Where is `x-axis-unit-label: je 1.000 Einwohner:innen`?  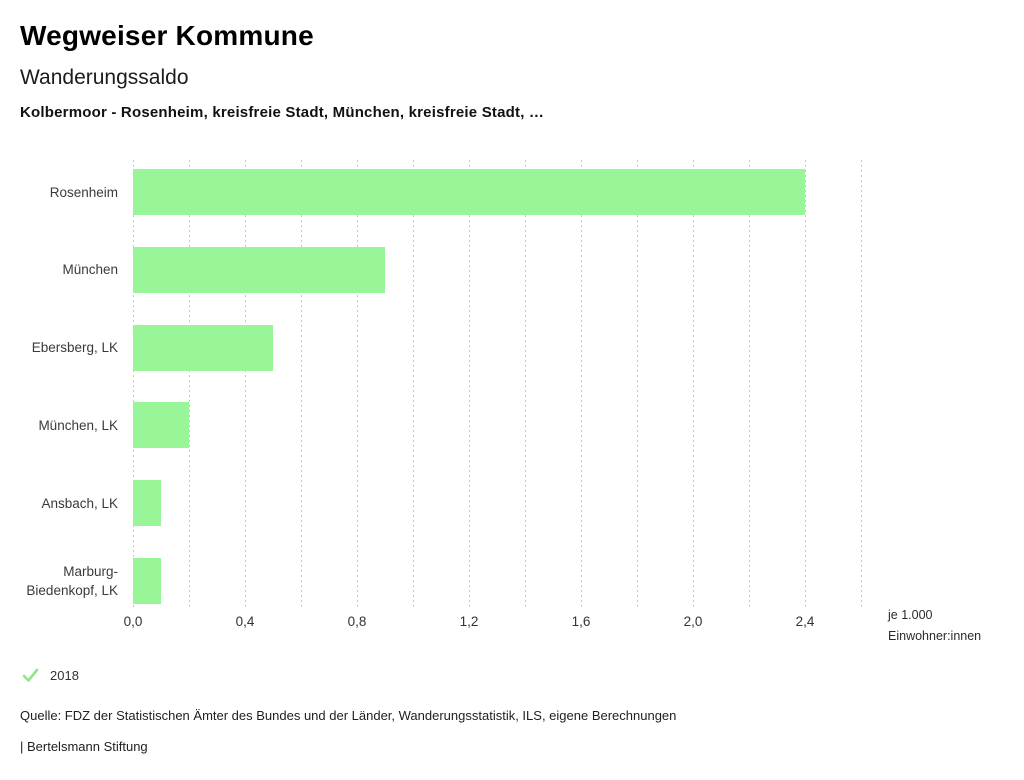
x-axis-unit-label: je 1.000 Einwohner:innen is located at coordinates (934, 626).